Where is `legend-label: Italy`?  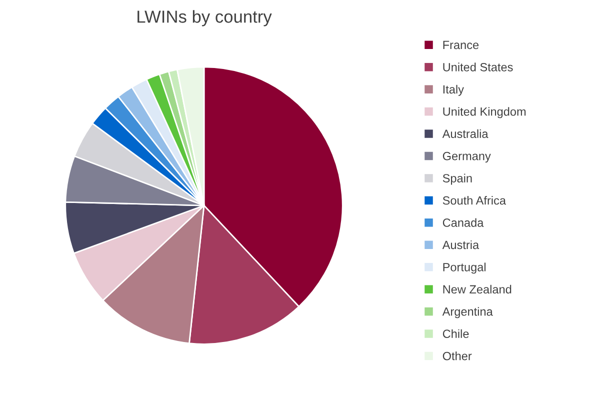
legend-label: Italy is located at coordinates (453, 90).